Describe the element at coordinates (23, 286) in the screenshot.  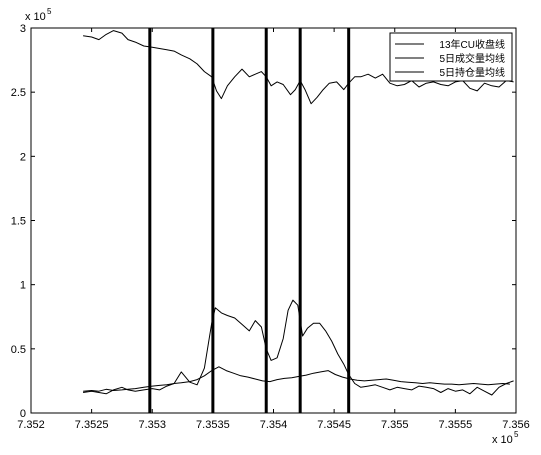
I see `y-tick-label: 1` at that location.